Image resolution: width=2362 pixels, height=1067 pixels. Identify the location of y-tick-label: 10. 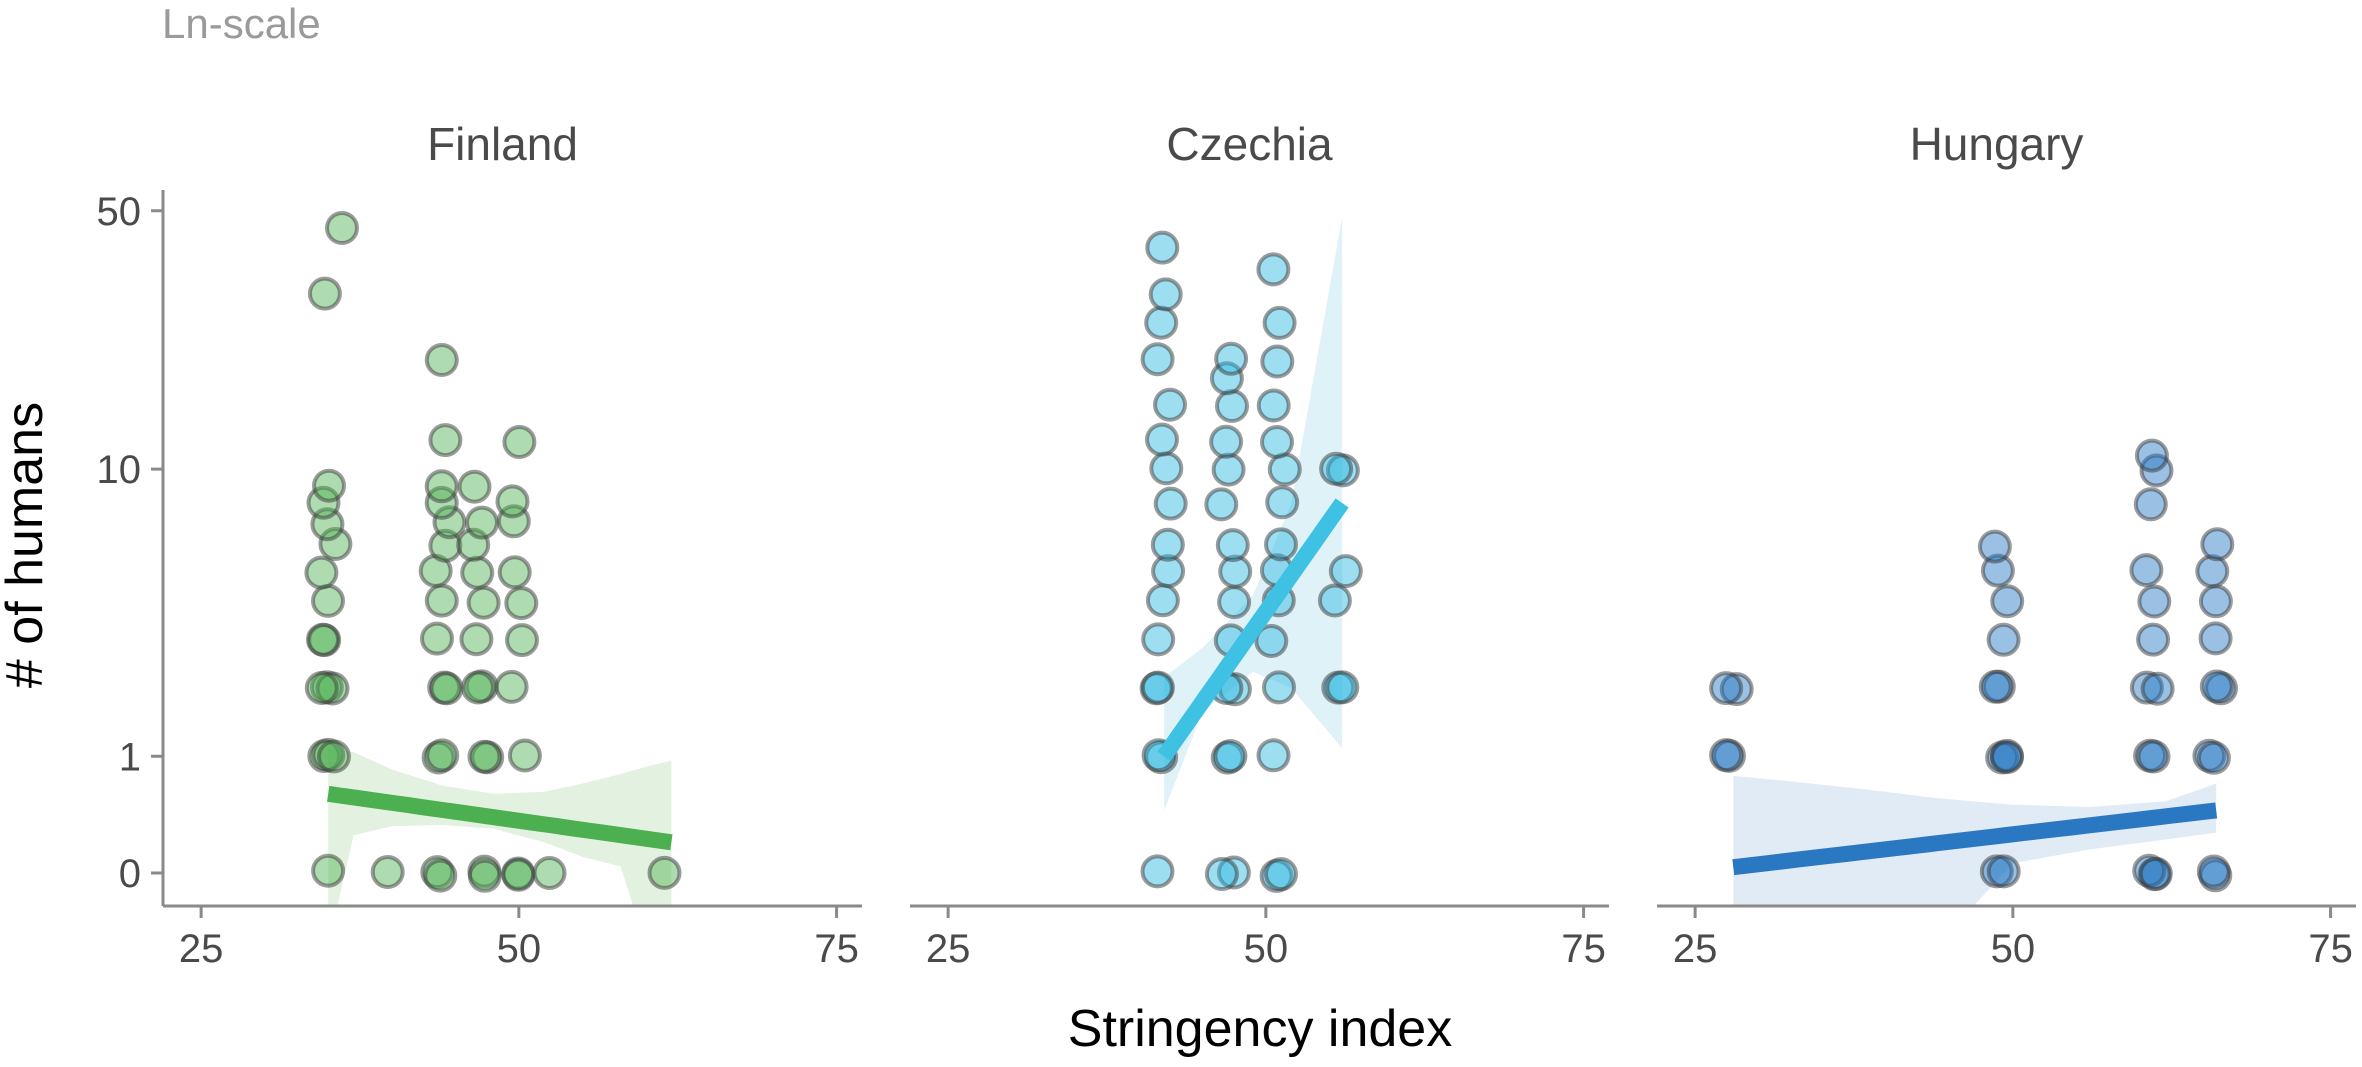
(119, 470).